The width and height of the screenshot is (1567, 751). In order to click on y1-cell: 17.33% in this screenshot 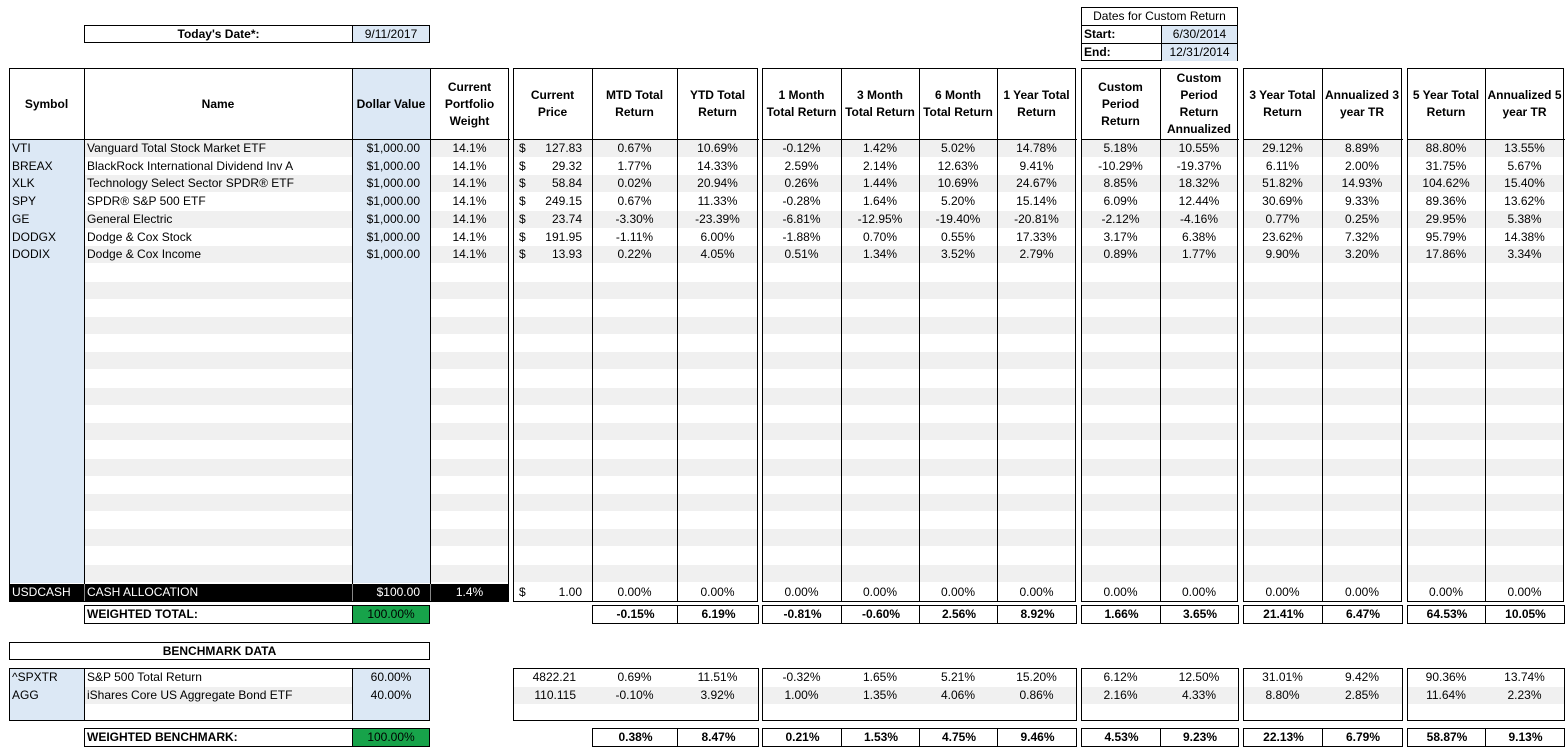, I will do `click(1036, 236)`.